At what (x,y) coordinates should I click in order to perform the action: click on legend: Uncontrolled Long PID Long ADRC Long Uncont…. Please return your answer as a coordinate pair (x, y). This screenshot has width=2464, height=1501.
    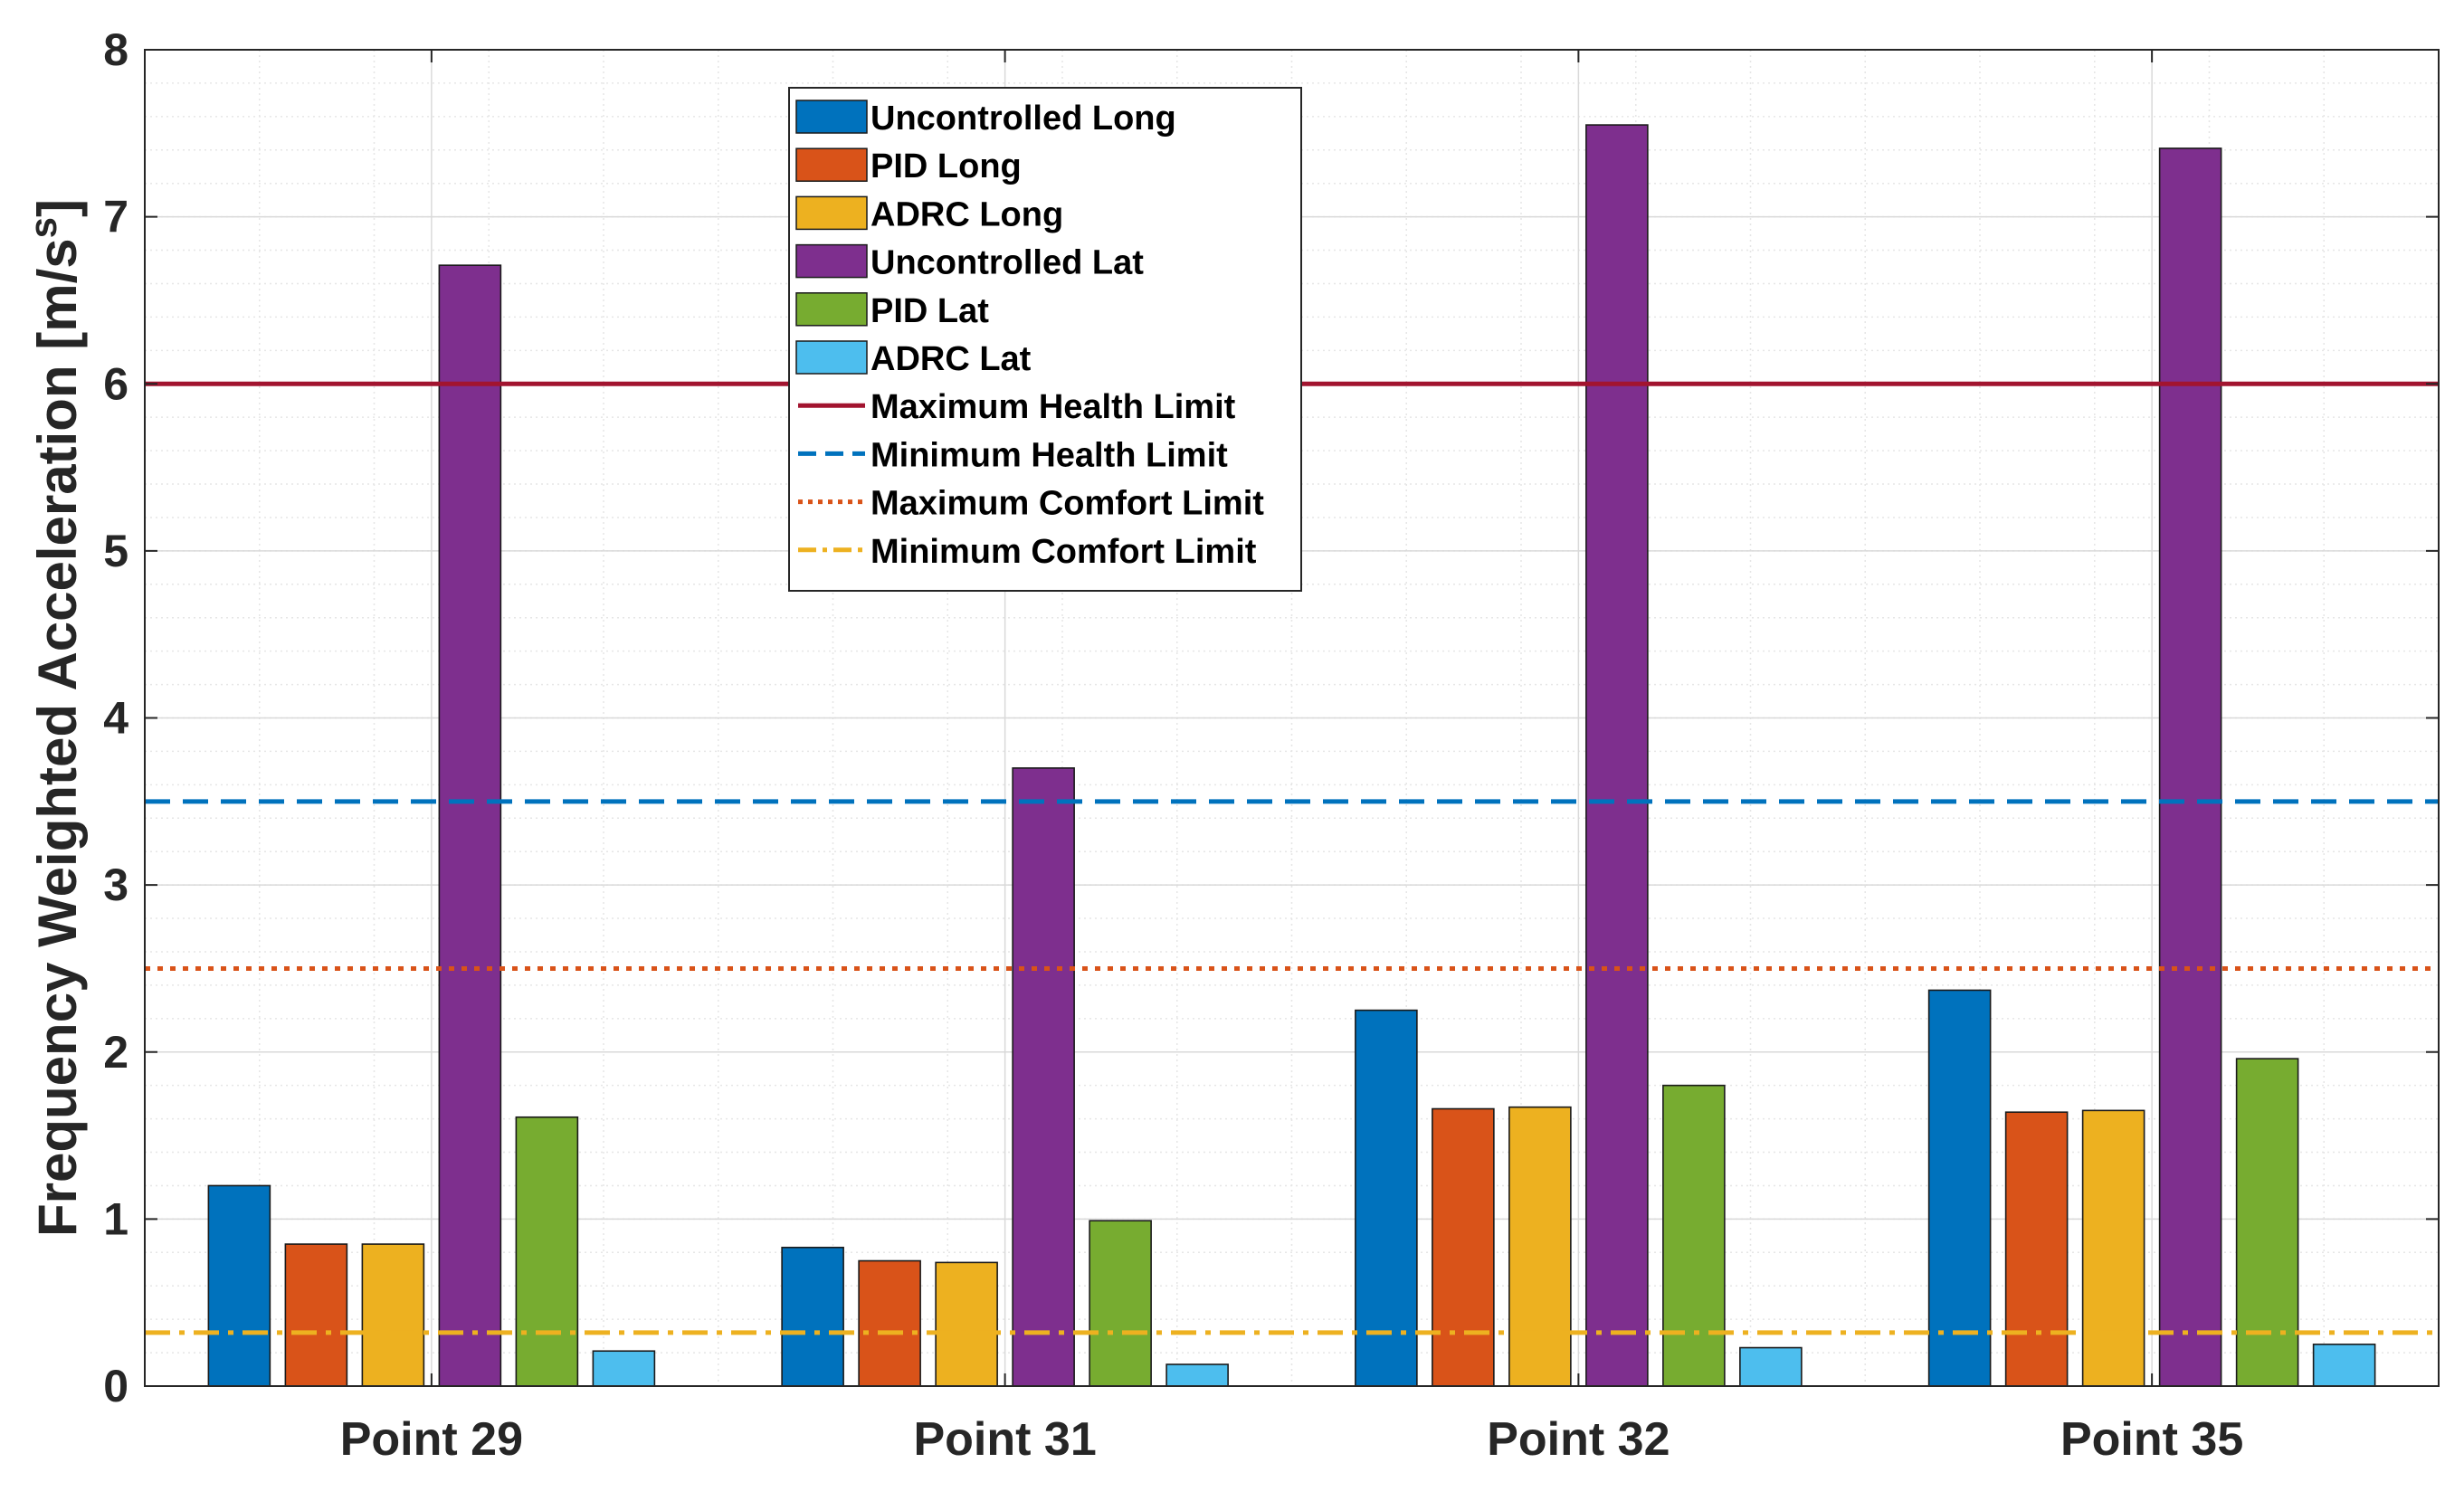
    Looking at the image, I should click on (1045, 339).